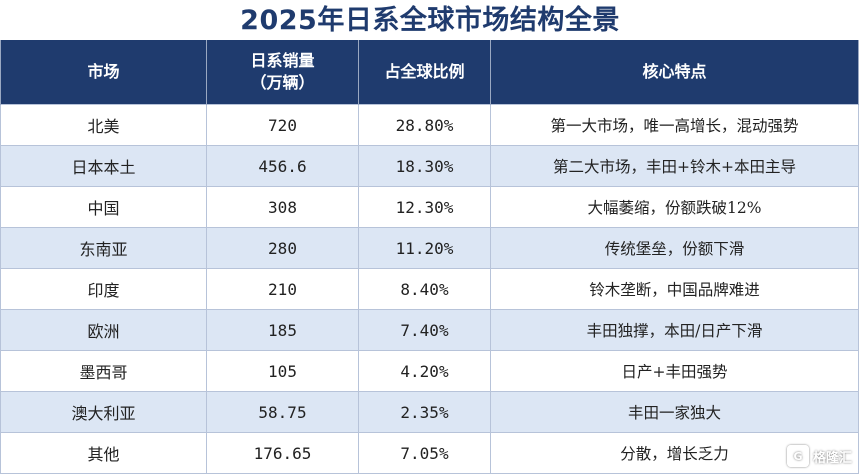  I want to click on cell-market: 印度, so click(103, 289).